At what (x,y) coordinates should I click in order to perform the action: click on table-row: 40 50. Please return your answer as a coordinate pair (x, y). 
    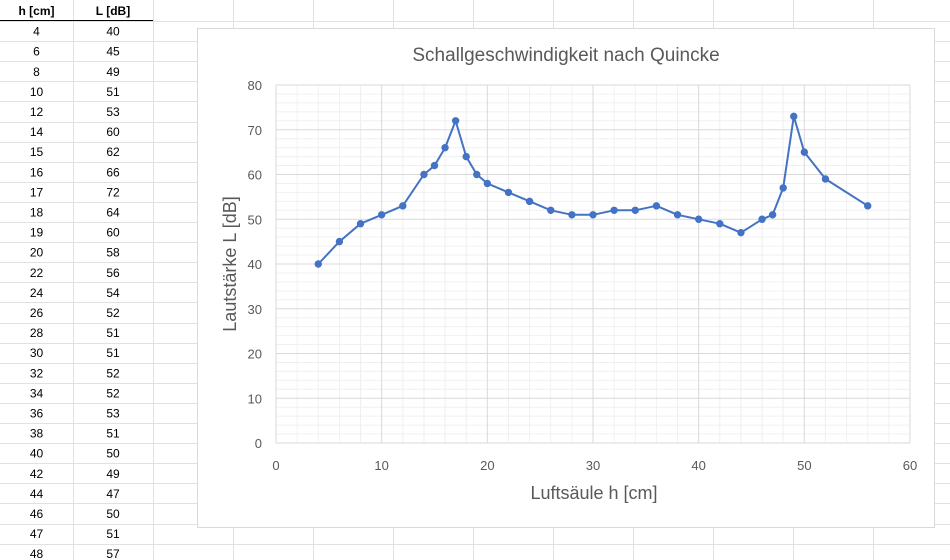
    Looking at the image, I should click on (75, 454).